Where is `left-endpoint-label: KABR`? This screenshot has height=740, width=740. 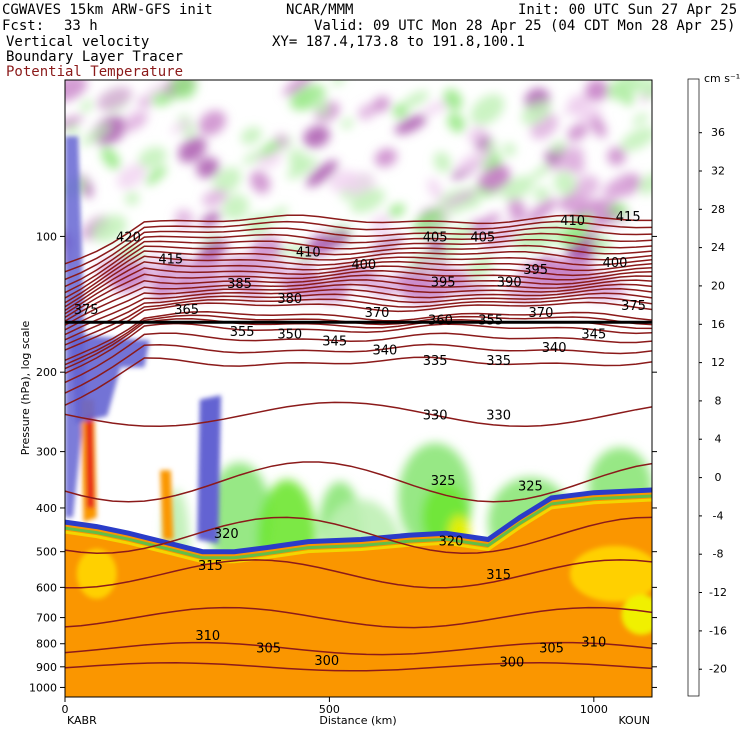
left-endpoint-label: KABR is located at coordinates (82, 720).